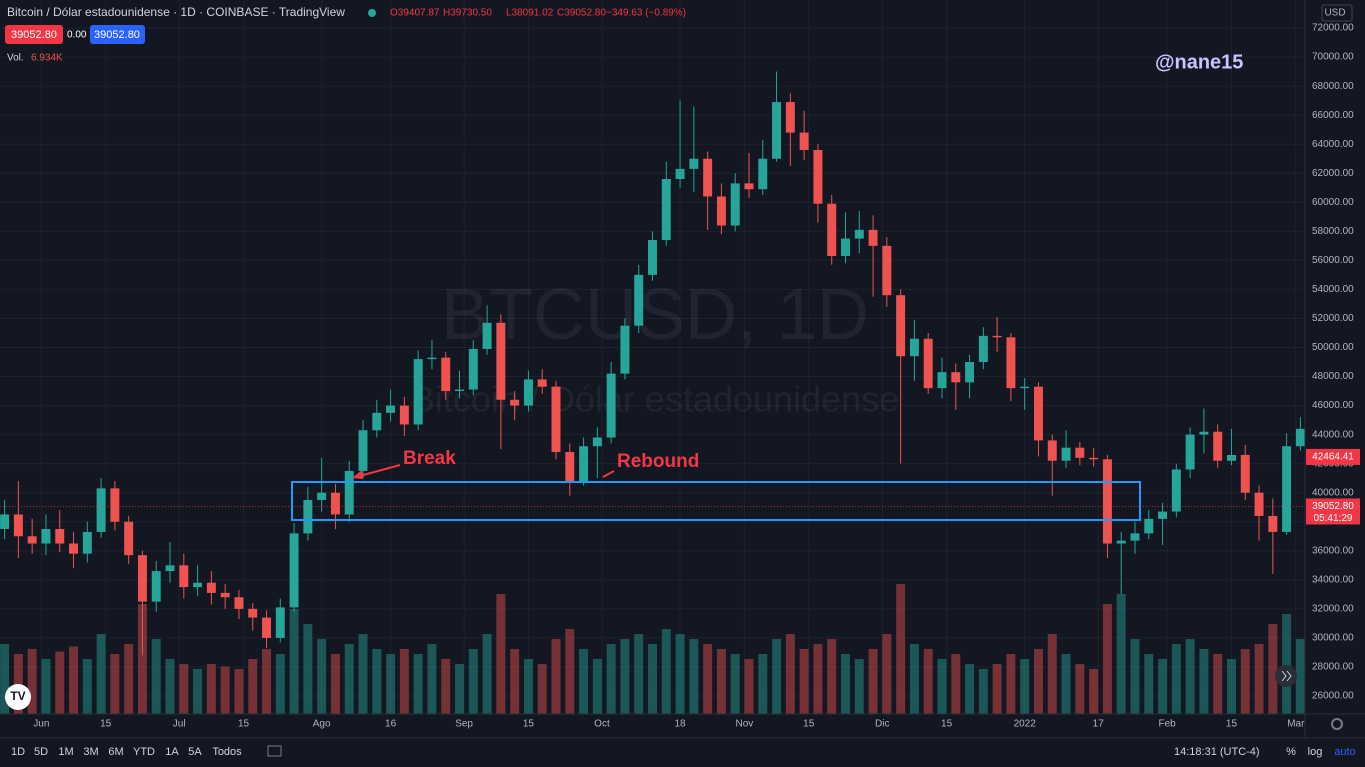  I want to click on y-tick-label: 68000.00, so click(1333, 86).